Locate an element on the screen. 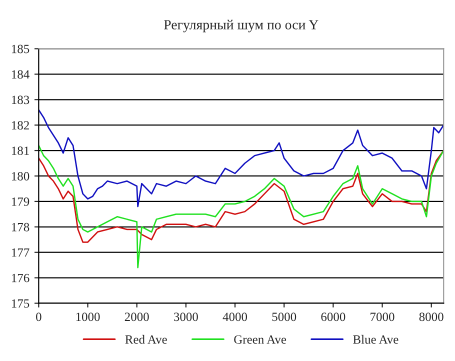 This screenshot has width=455, height=361. x-tick-label: 6000 is located at coordinates (333, 317).